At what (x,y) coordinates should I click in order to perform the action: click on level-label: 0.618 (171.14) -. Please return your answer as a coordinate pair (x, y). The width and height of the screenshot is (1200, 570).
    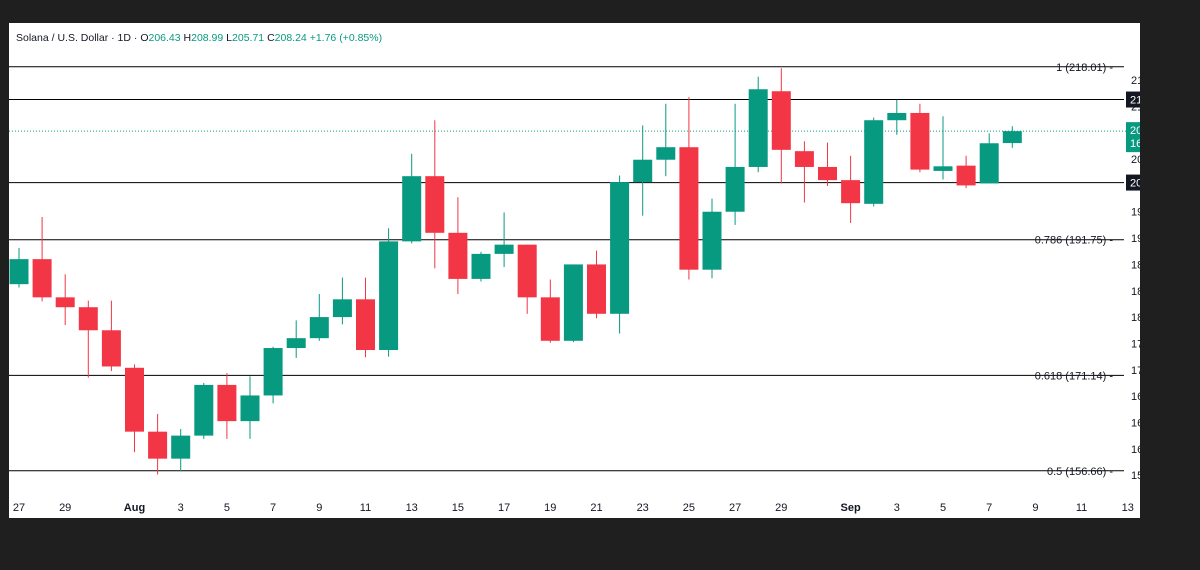
    Looking at the image, I should click on (1074, 376).